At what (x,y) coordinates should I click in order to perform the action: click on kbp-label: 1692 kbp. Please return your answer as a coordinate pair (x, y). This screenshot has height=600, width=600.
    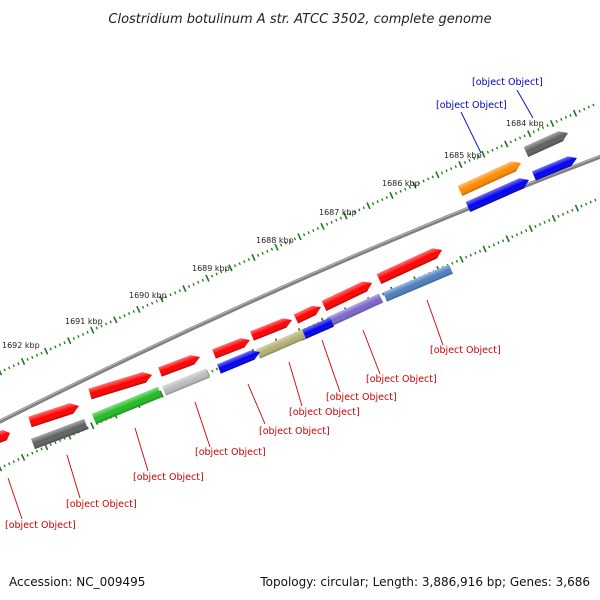
    Looking at the image, I should click on (21, 345).